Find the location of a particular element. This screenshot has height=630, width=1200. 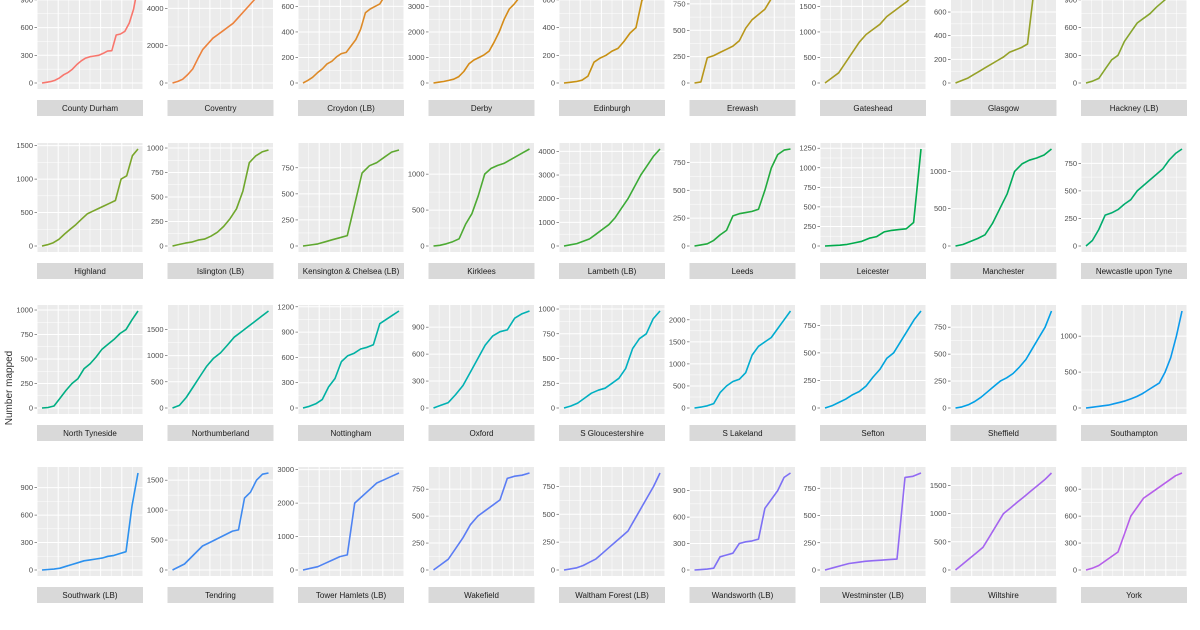

facet-panel: 0 300 600 900 Hackney (LB) is located at coordinates (1126, 58).